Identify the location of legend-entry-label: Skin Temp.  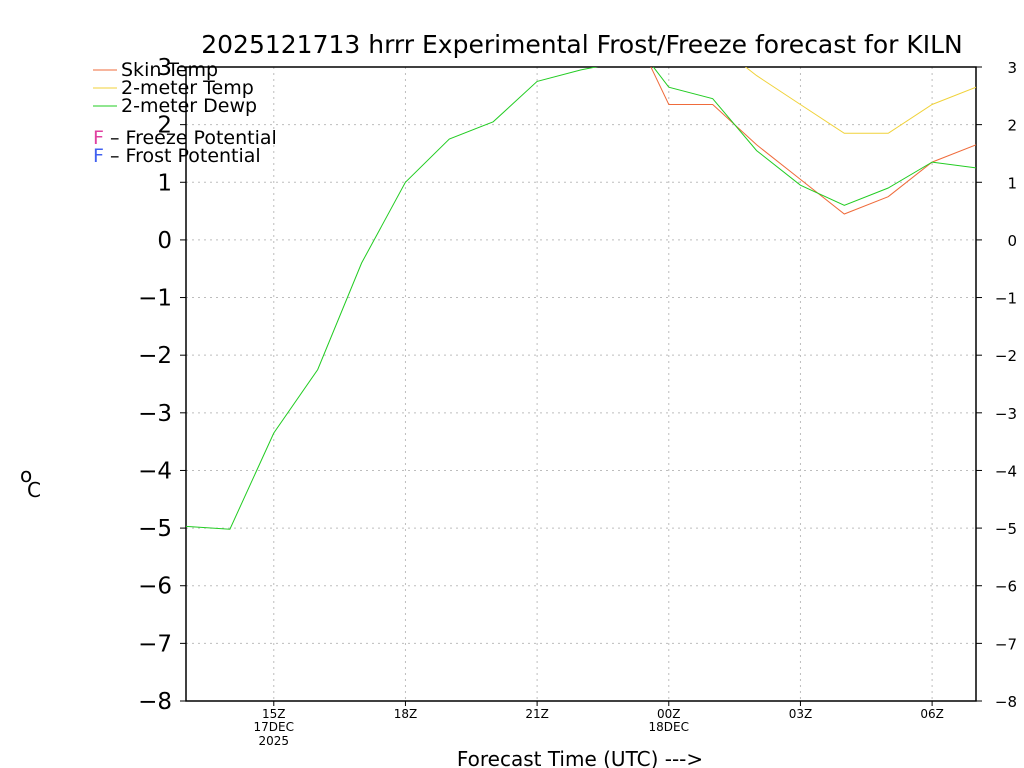
(169, 70).